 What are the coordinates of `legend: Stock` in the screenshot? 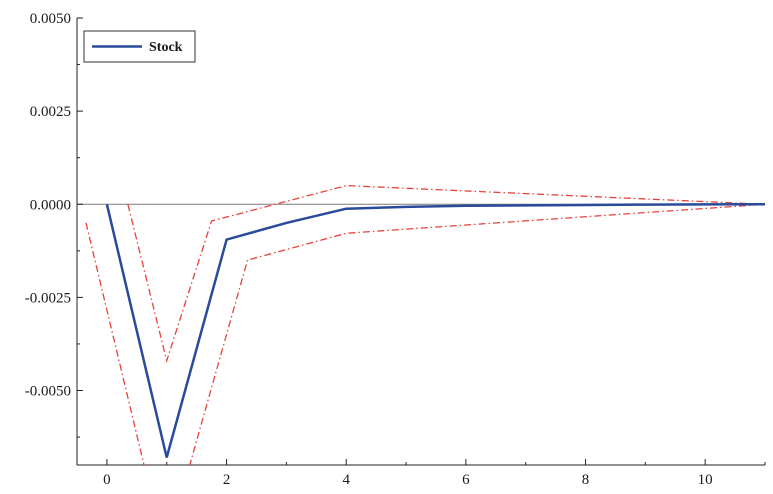 It's located at (139, 46).